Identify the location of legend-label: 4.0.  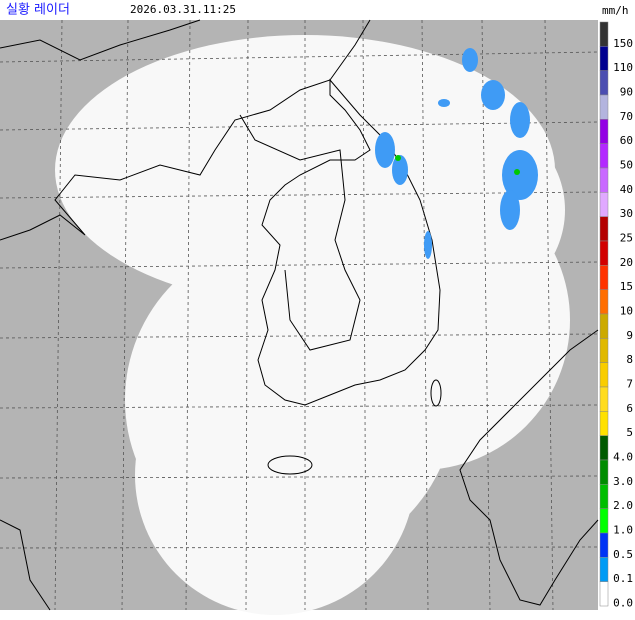
(623, 457).